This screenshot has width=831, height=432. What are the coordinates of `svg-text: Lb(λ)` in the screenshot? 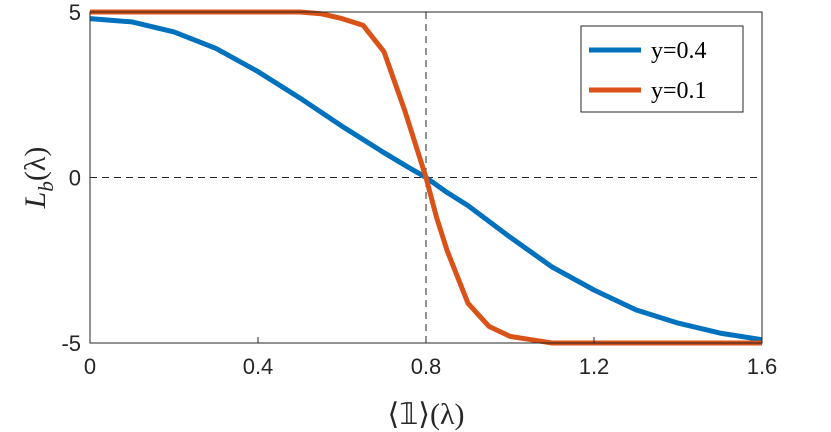 It's located at (38, 178).